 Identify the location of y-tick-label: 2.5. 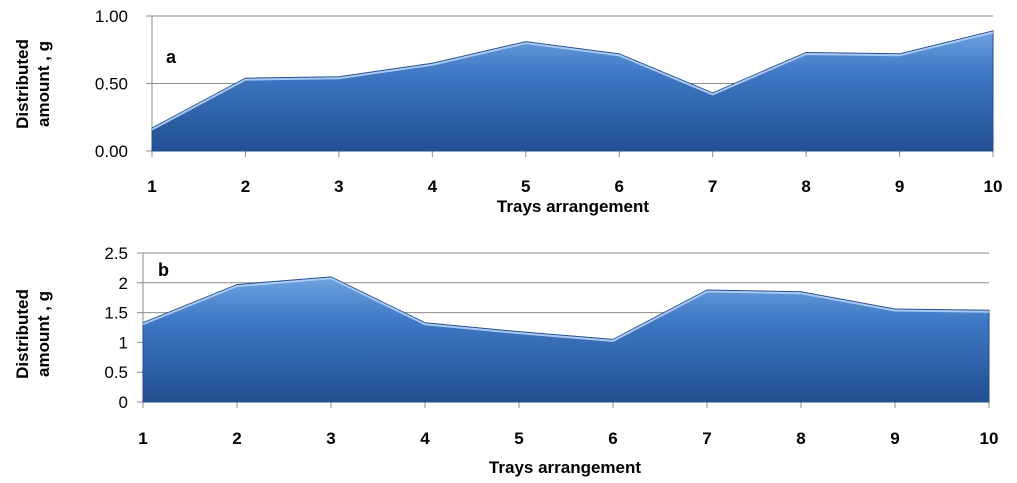
(116, 253).